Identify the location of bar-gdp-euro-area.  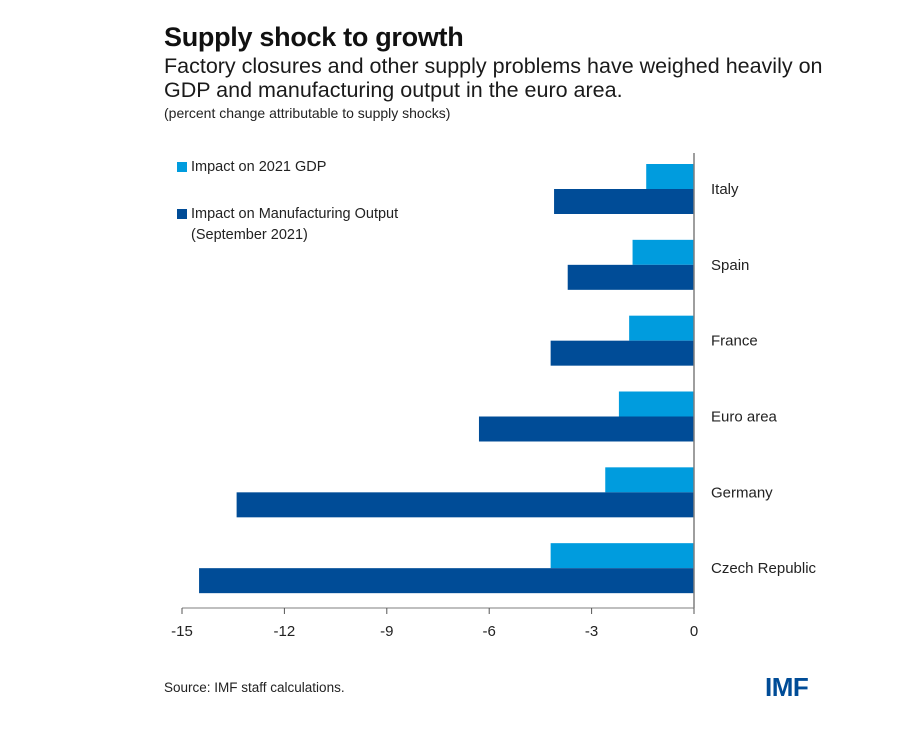
(656, 404).